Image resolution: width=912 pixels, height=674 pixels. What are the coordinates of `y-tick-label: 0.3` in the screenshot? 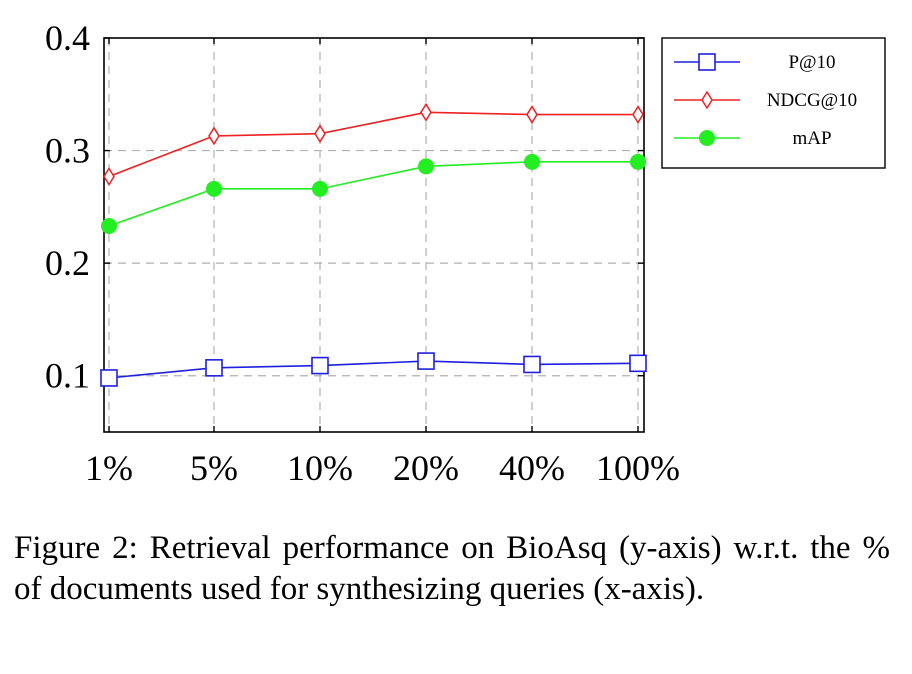 It's located at (67, 151).